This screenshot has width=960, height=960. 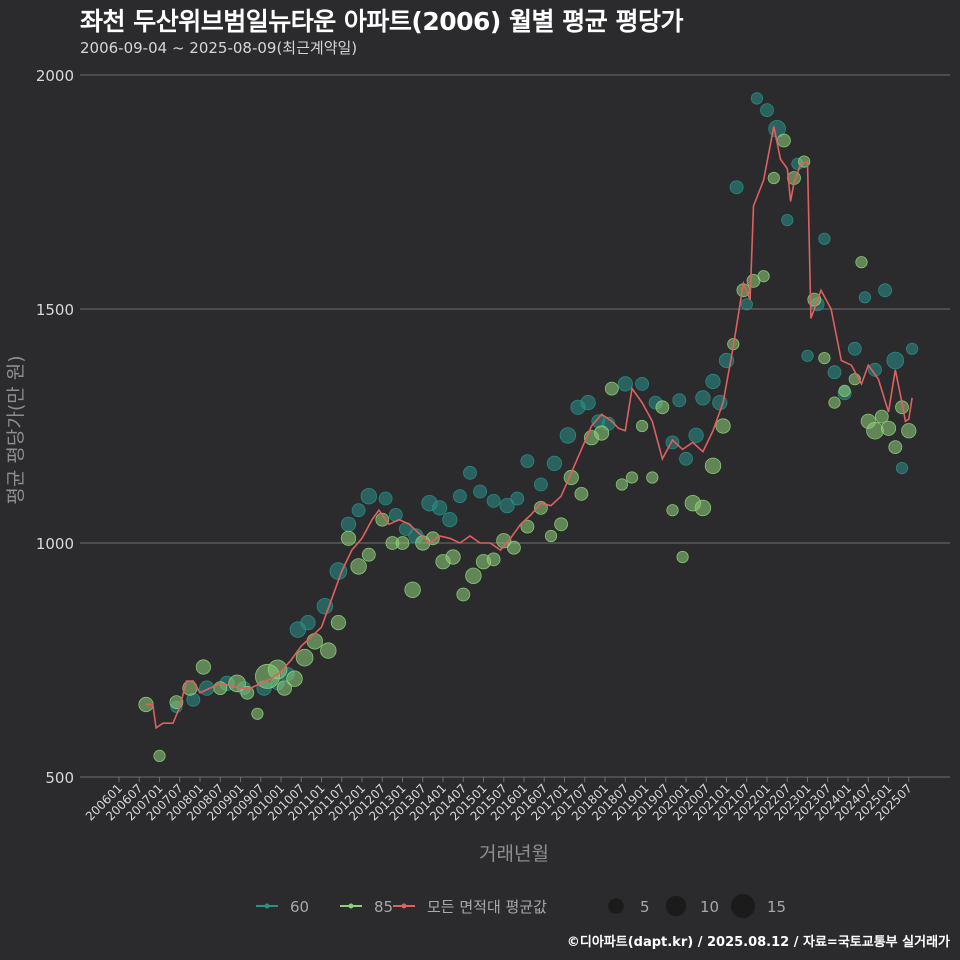 What do you see at coordinates (59, 778) in the screenshot?
I see `y-tick-label: 500` at bounding box center [59, 778].